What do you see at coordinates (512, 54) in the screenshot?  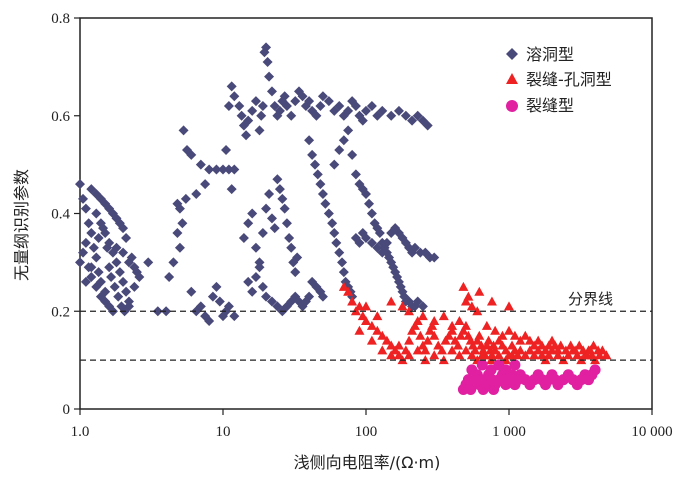 I see `legend-diamond-marker` at bounding box center [512, 54].